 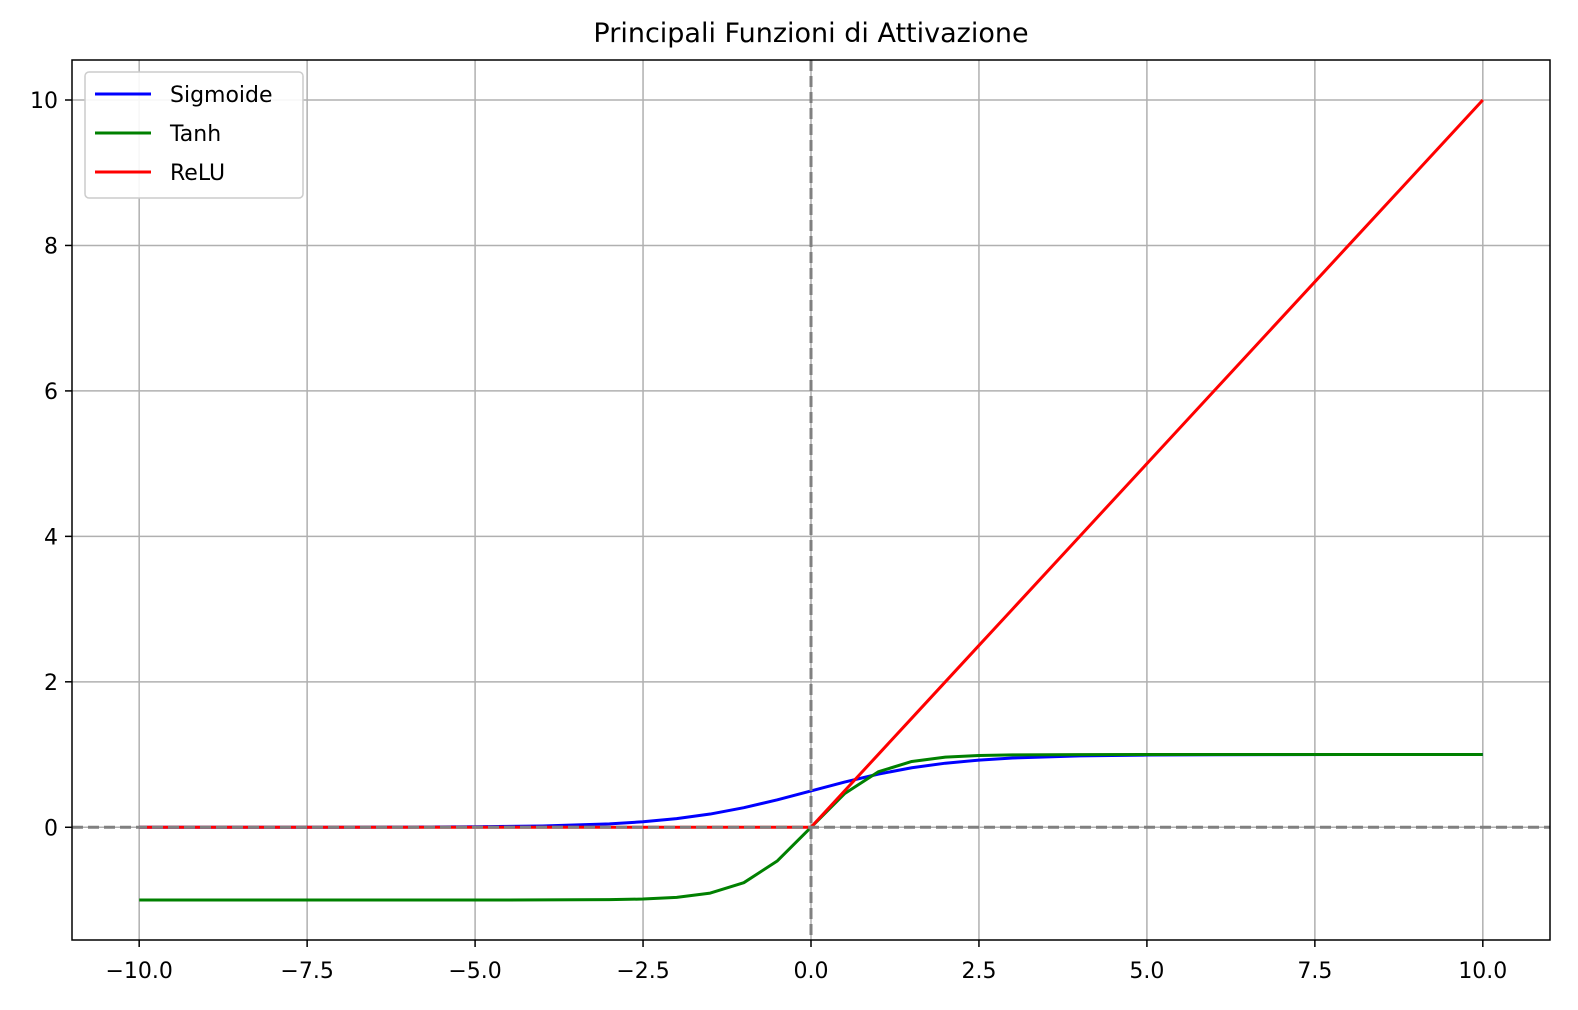 I want to click on legend-label-relu: ReLU, so click(x=197, y=173).